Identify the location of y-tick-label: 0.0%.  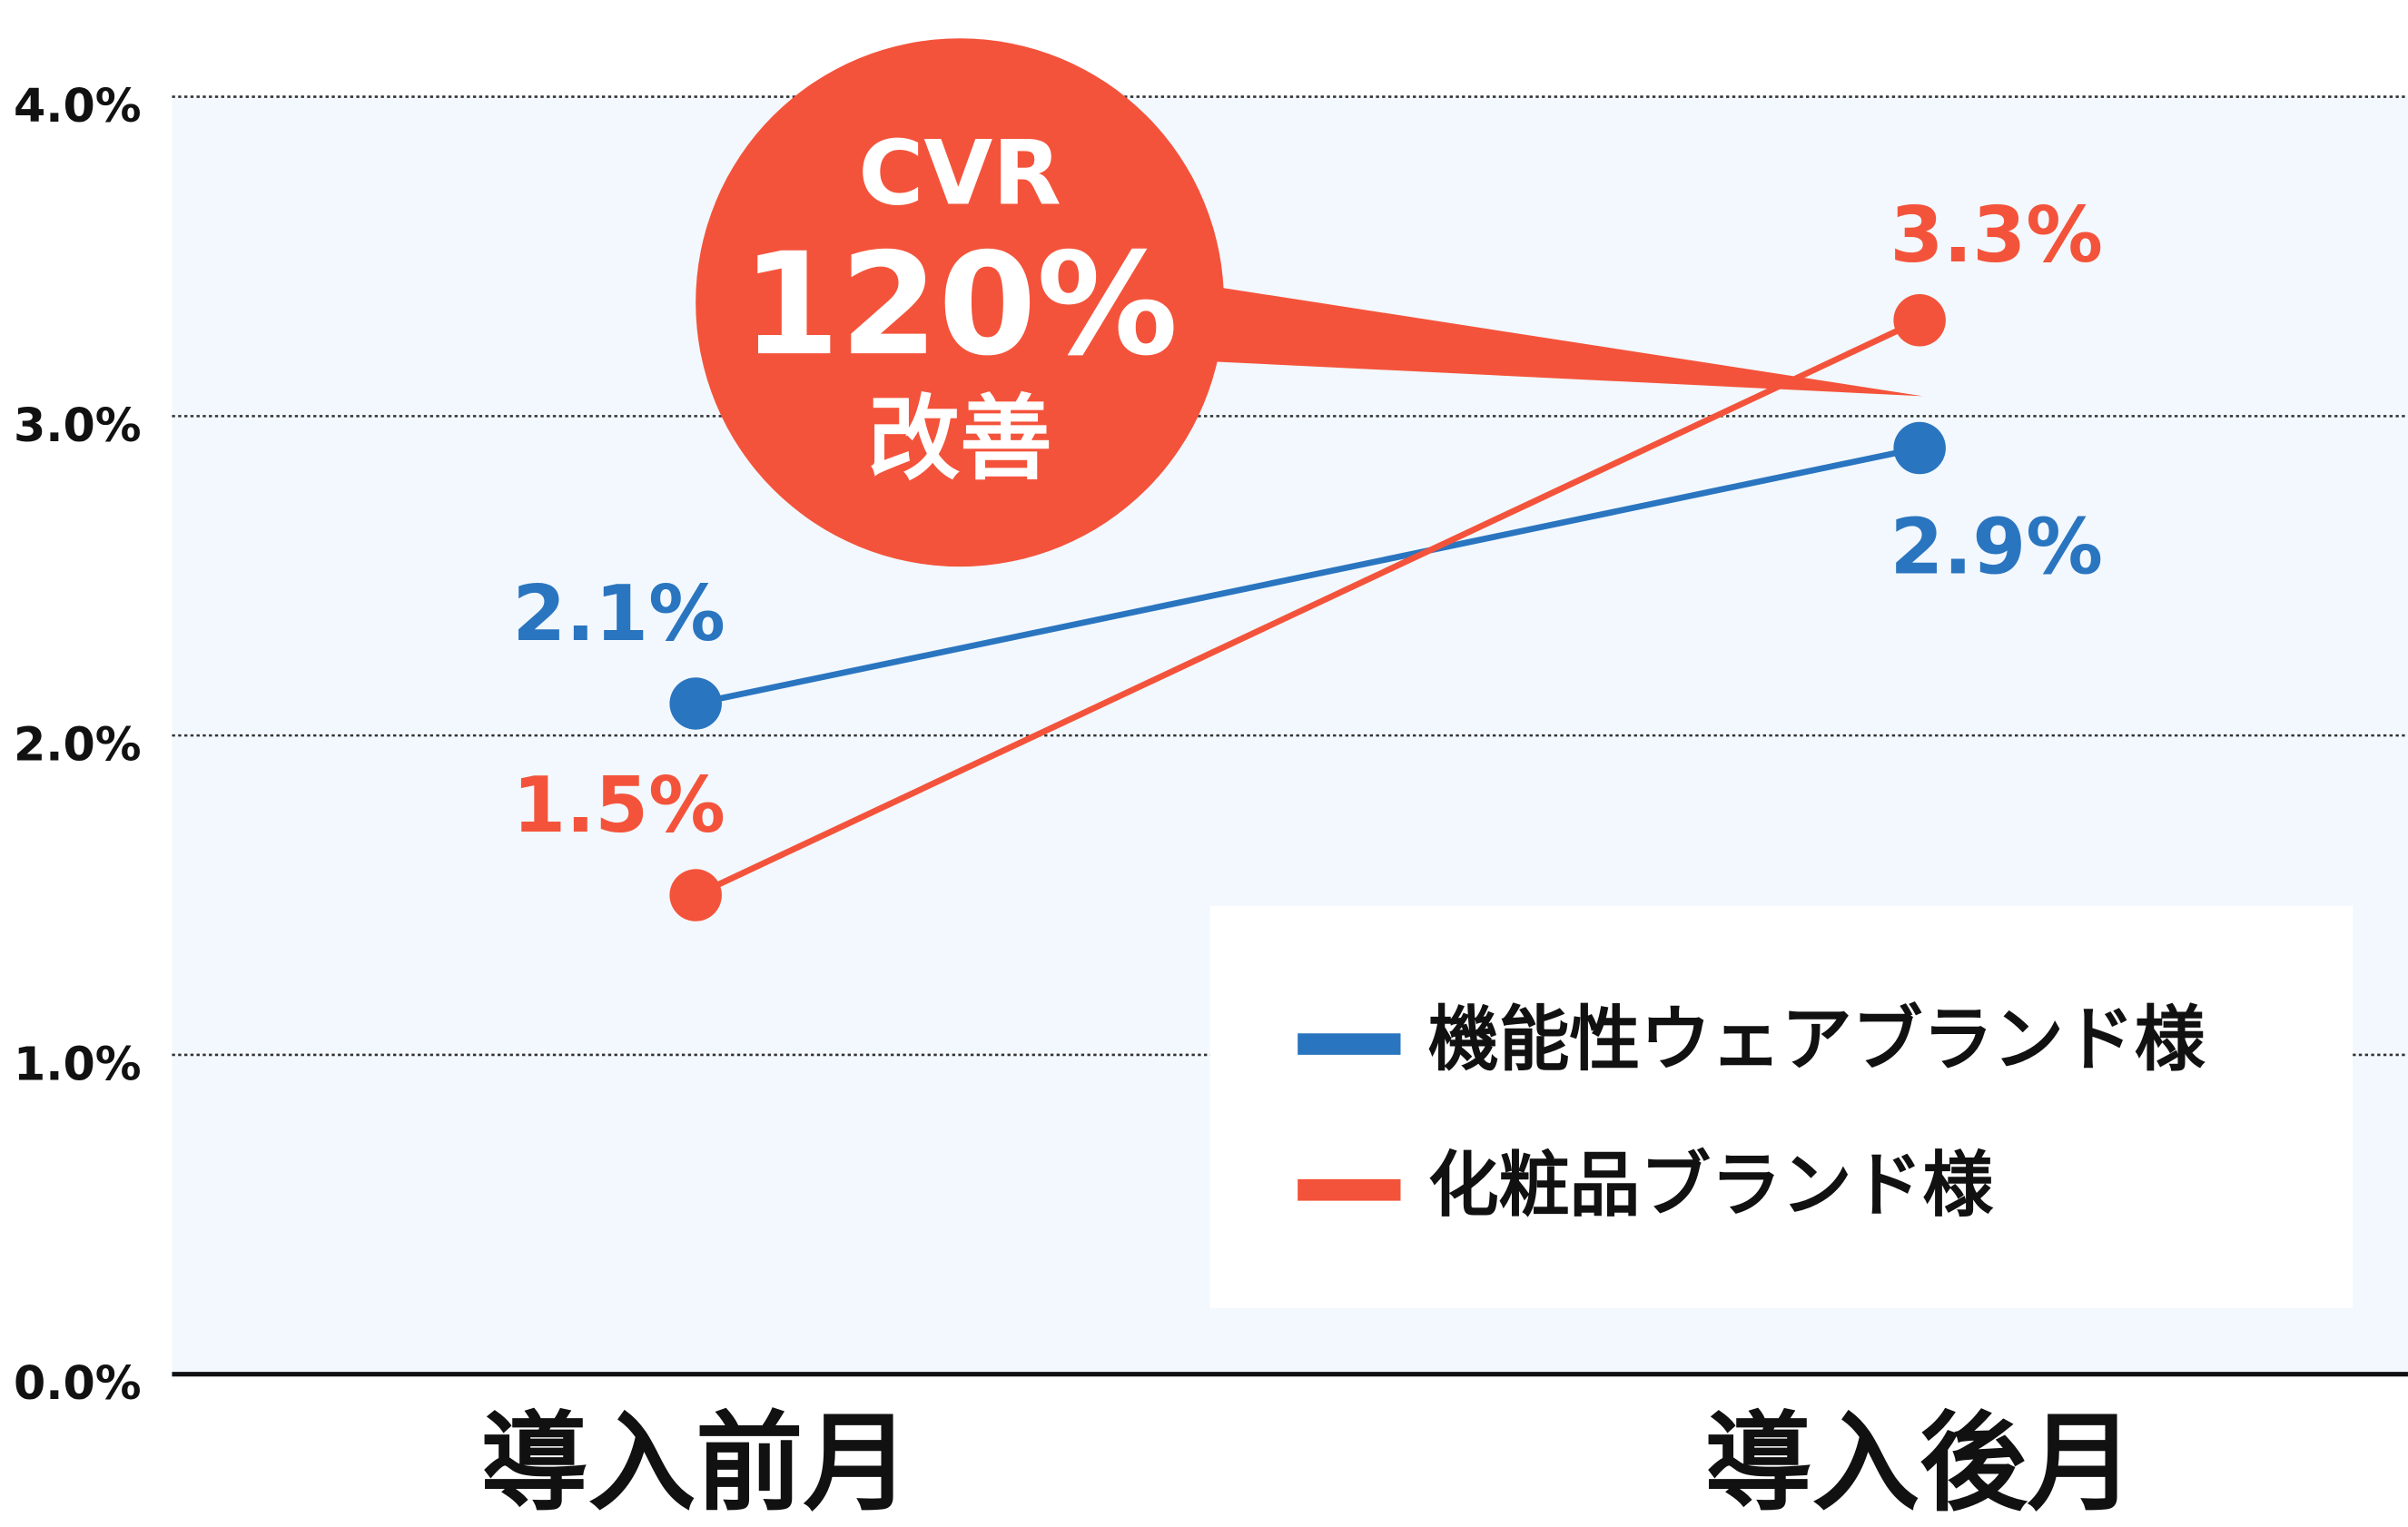
(78, 1383).